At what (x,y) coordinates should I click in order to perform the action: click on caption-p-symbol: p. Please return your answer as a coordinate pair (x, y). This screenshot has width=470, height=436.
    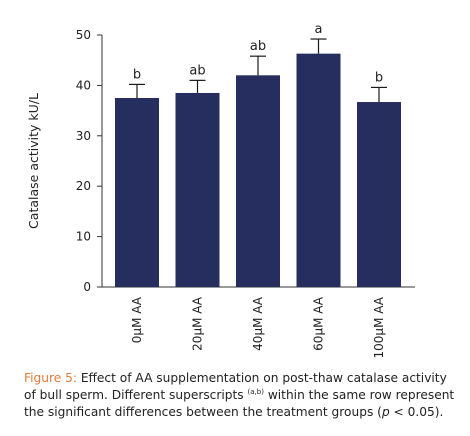
    Looking at the image, I should click on (385, 412).